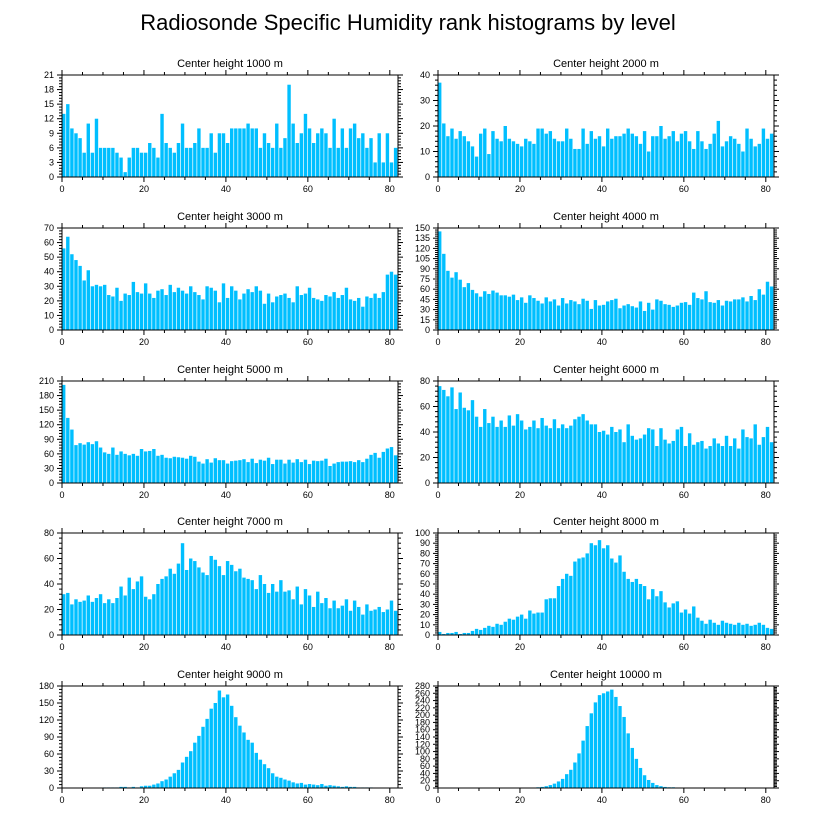  What do you see at coordinates (520, 189) in the screenshot?
I see `x-tick-label: 20` at bounding box center [520, 189].